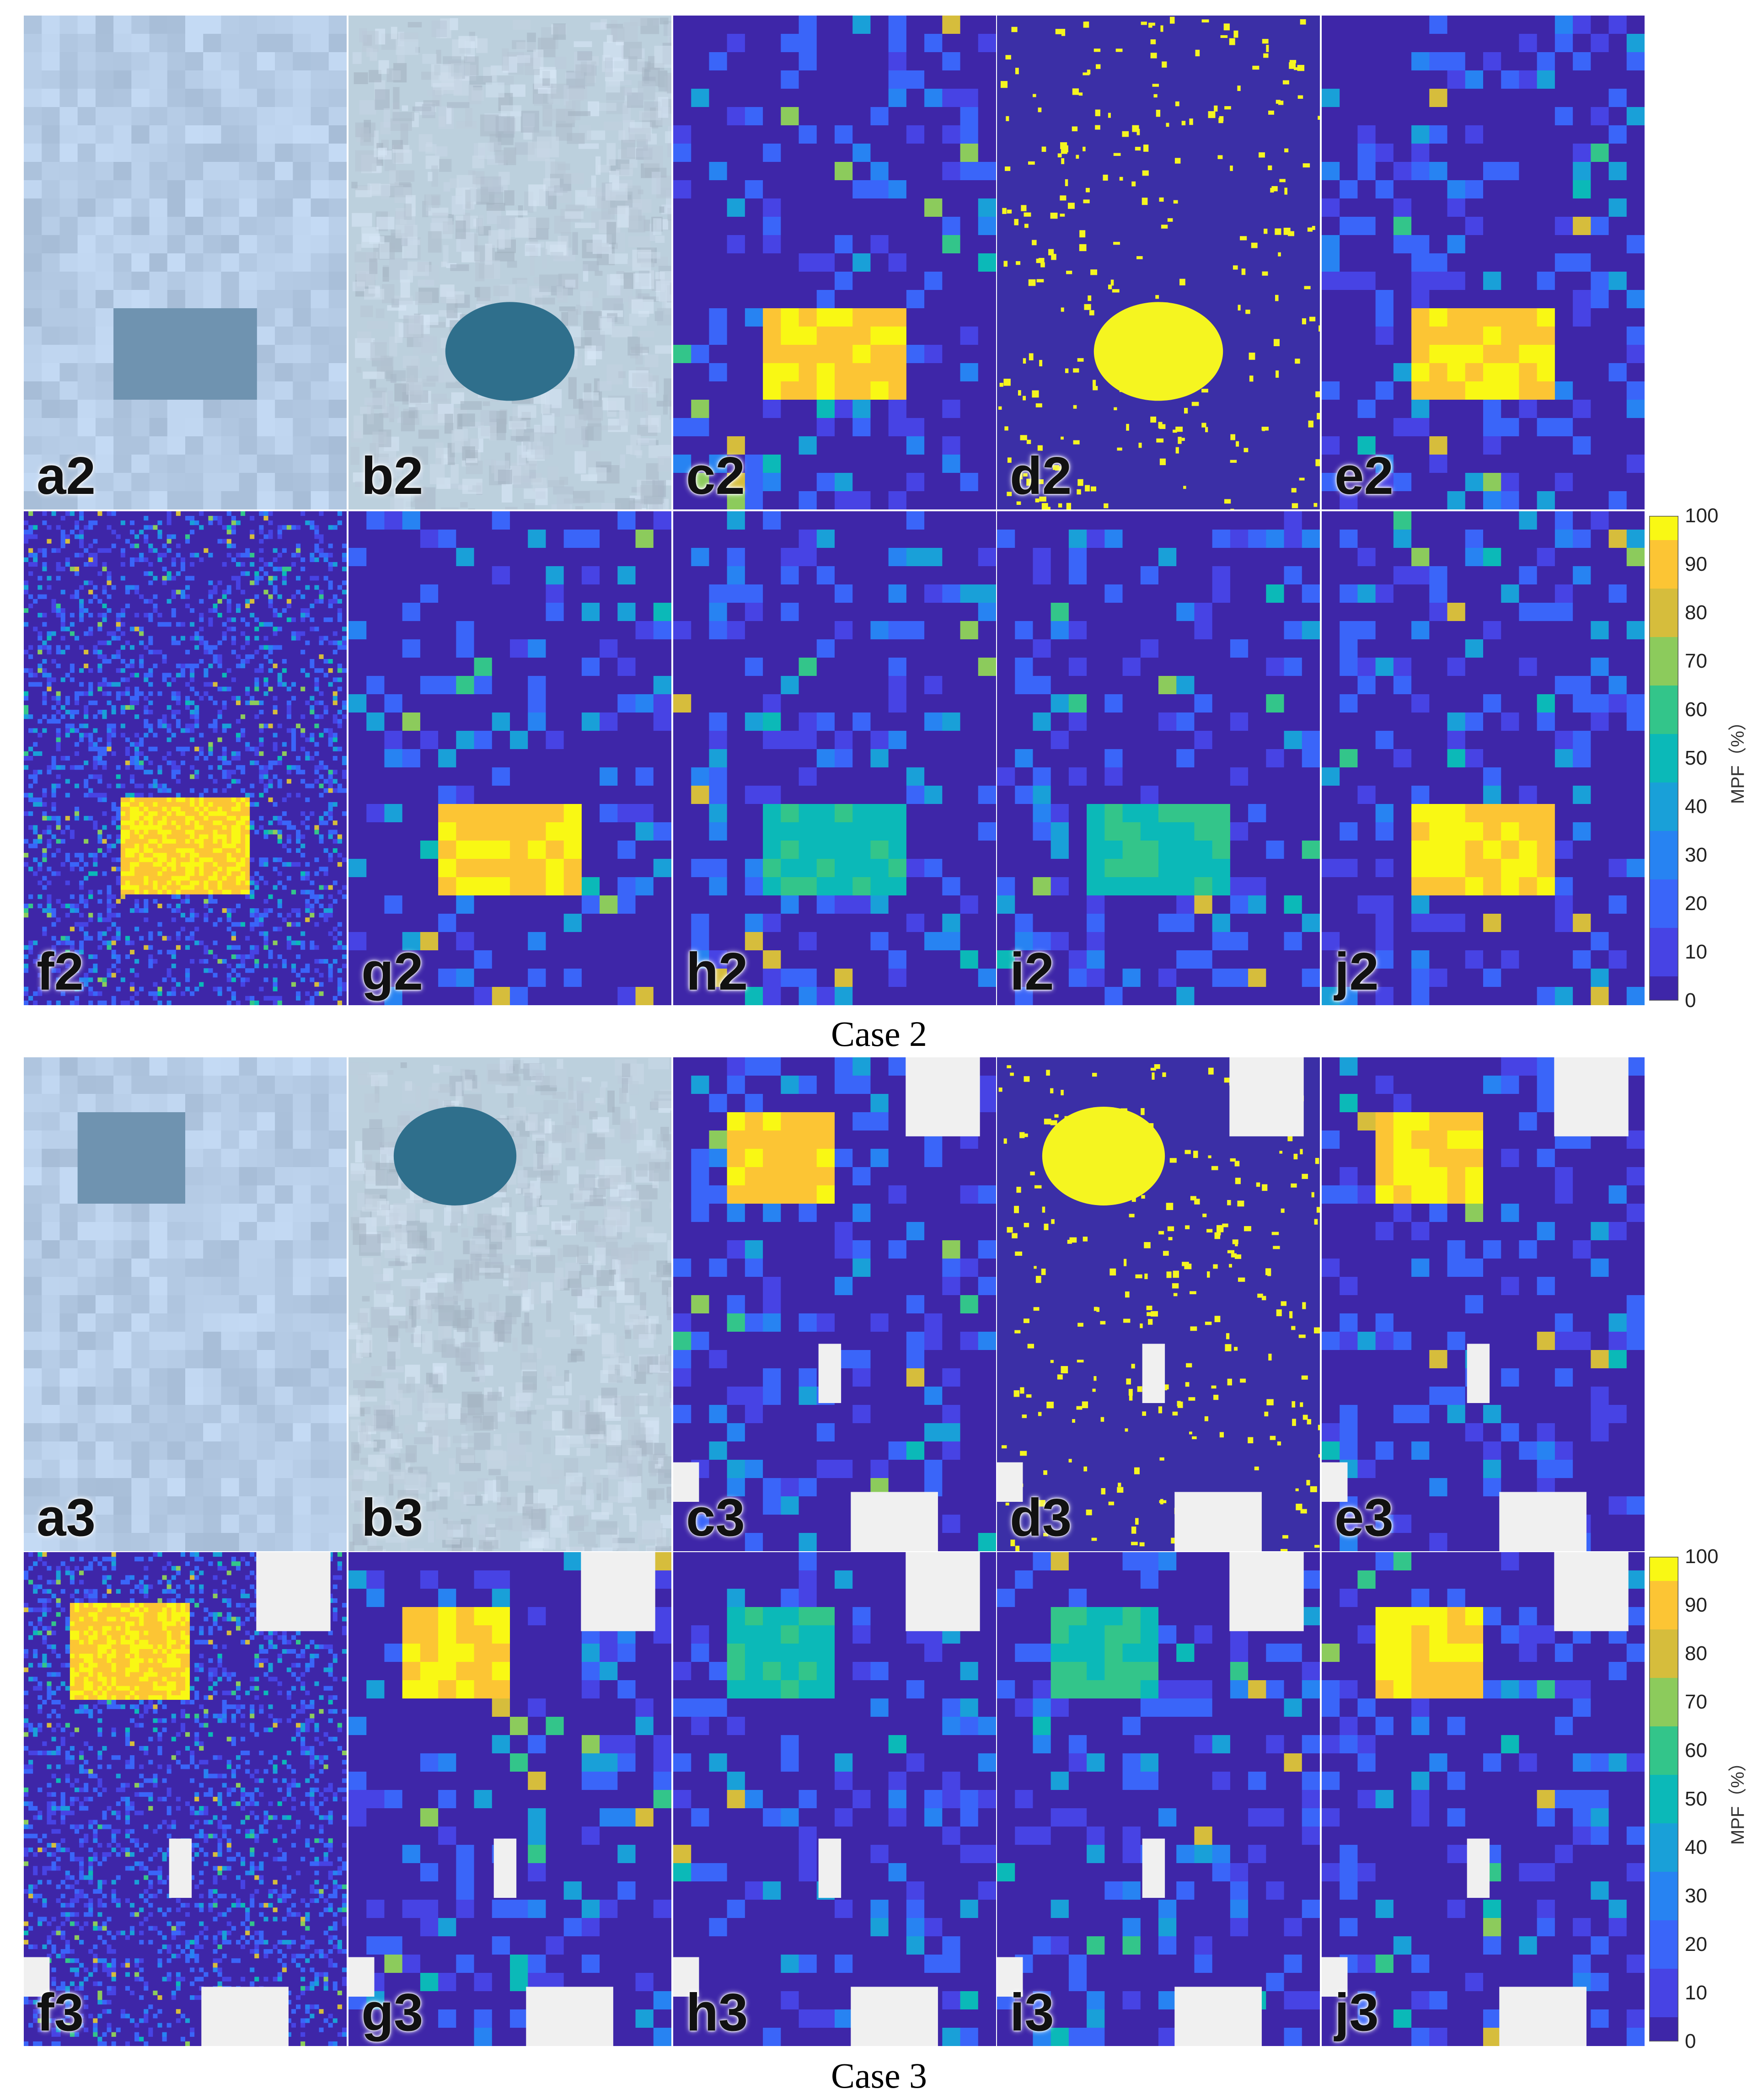 The width and height of the screenshot is (1758, 2100). I want to click on panel-image-h3, so click(834, 1799).